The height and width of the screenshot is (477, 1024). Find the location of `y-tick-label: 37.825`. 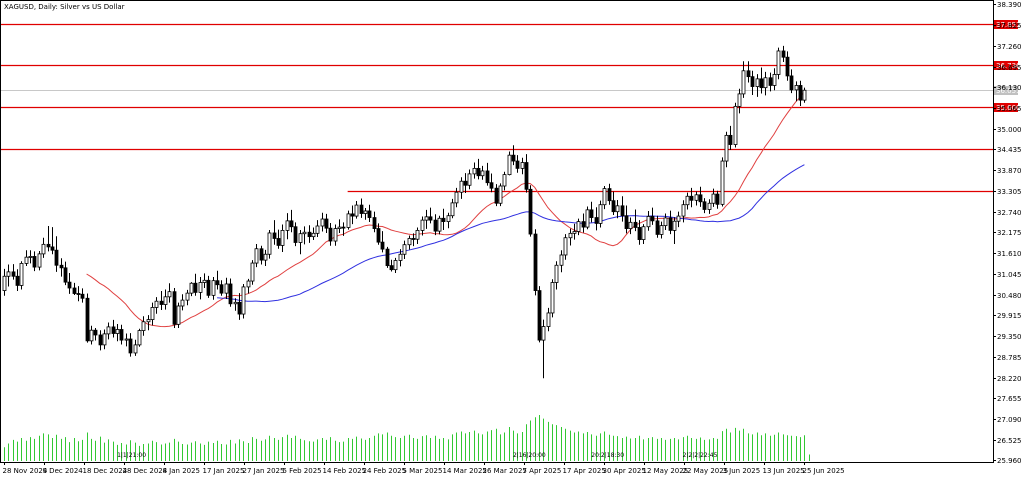

y-tick-label: 37.825 is located at coordinates (1009, 26).